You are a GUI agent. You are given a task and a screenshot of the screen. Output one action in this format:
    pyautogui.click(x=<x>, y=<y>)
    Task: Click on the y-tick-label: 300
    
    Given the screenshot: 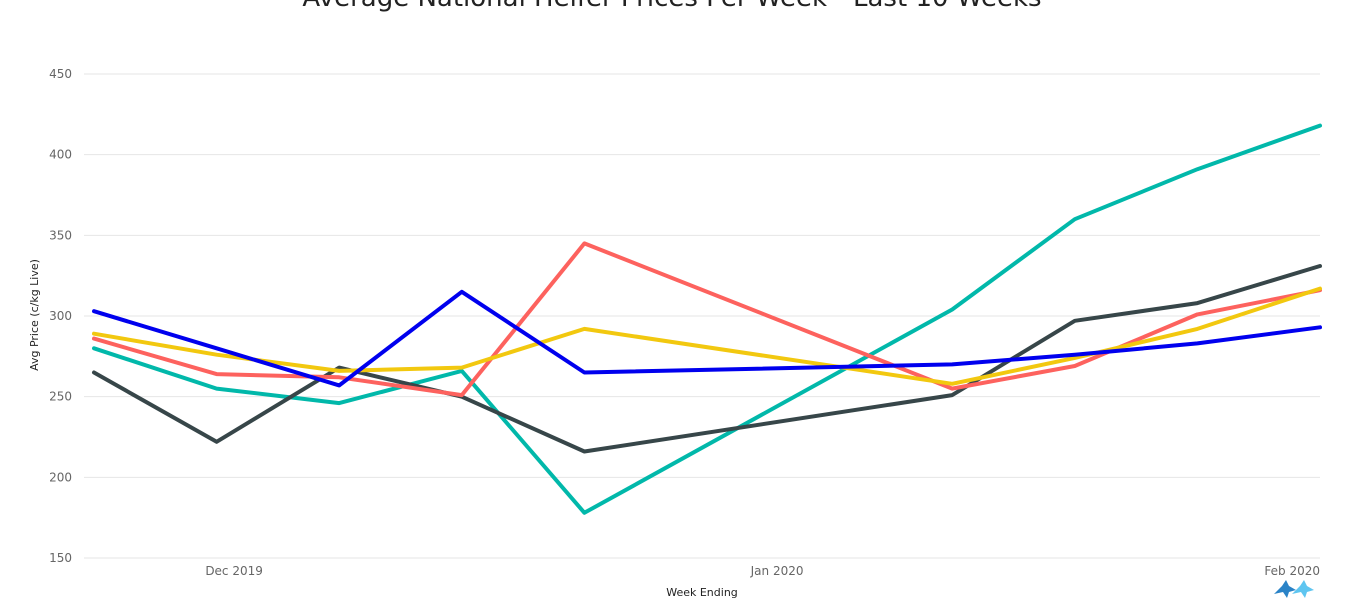 What is the action you would take?
    pyautogui.click(x=60, y=316)
    